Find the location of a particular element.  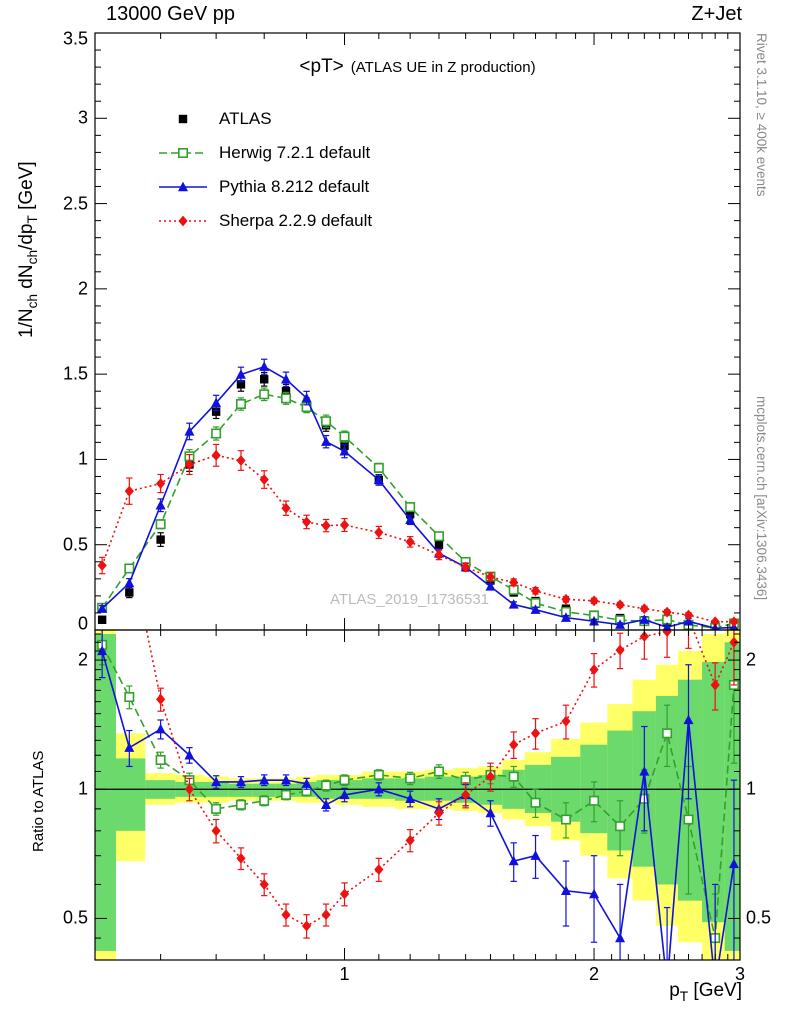

x-axis-title-part: p is located at coordinates (674, 990).